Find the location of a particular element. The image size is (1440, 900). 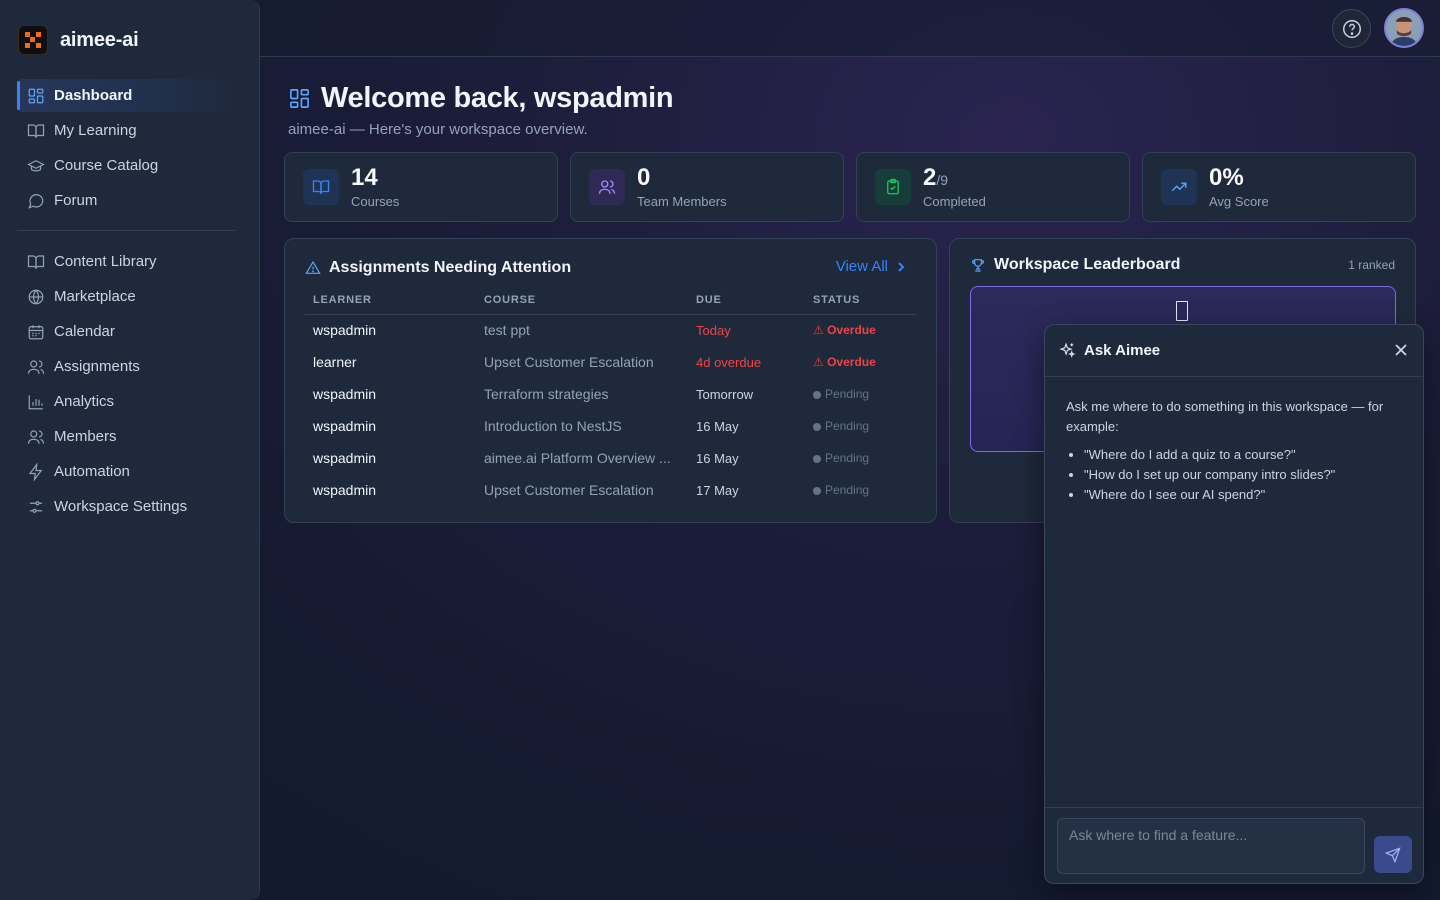

user-avatar is located at coordinates (1404, 28).